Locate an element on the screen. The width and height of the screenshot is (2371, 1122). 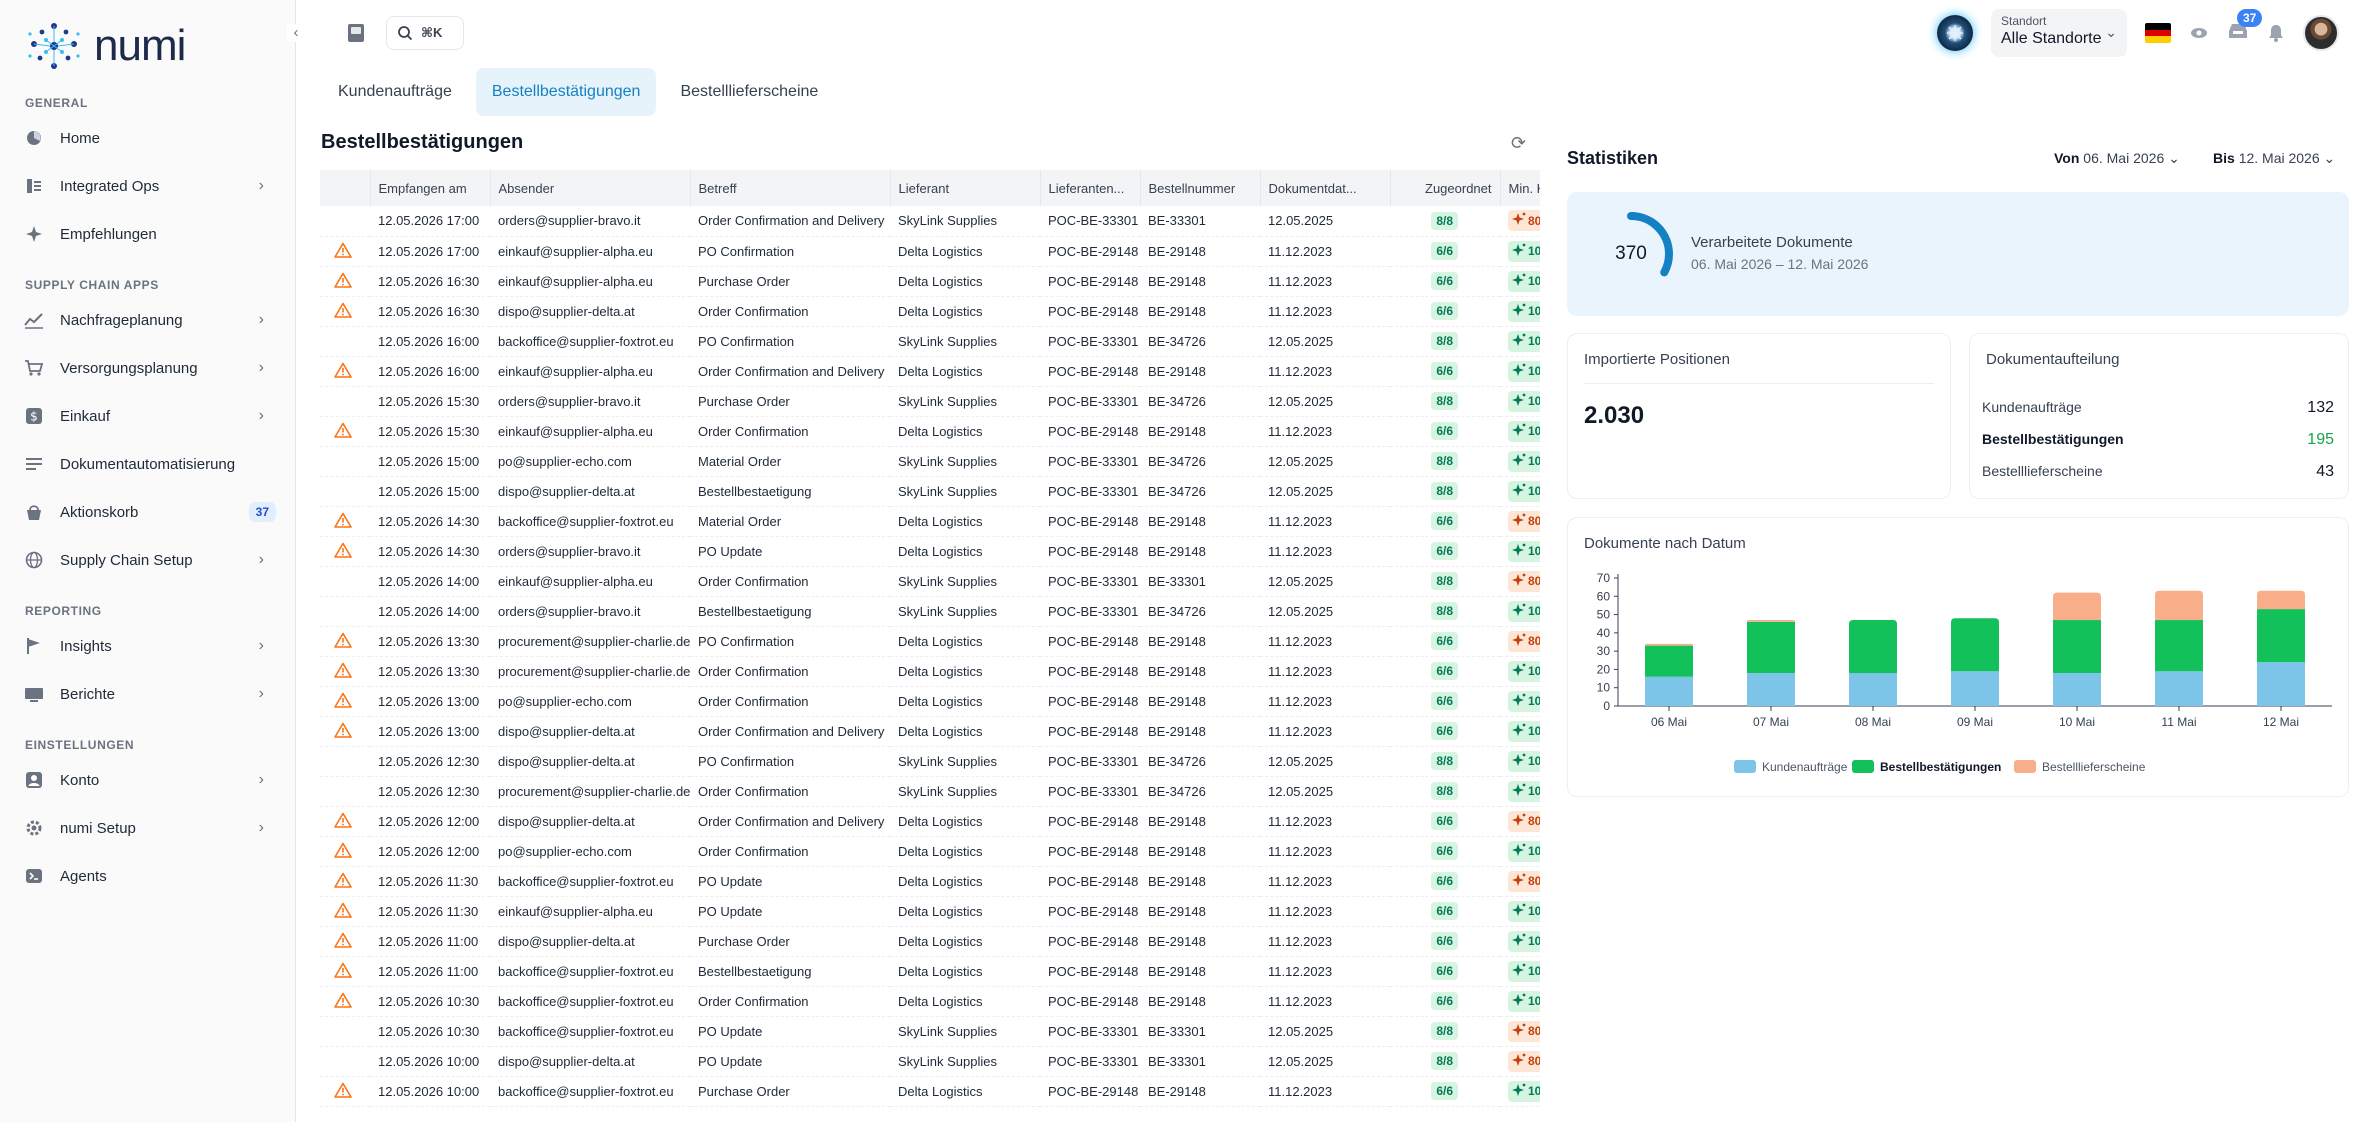
column-header-subject: Betreff is located at coordinates (790, 188).